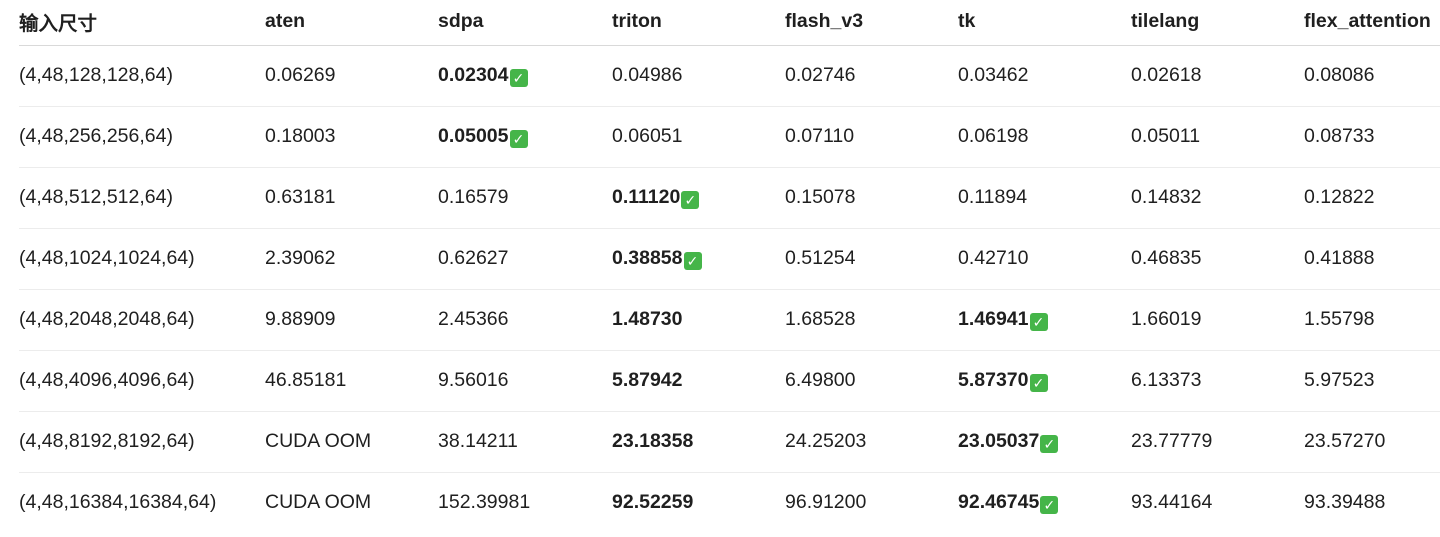 The image size is (1440, 537). I want to click on cell-flash-v3: 0.02746, so click(871, 76).